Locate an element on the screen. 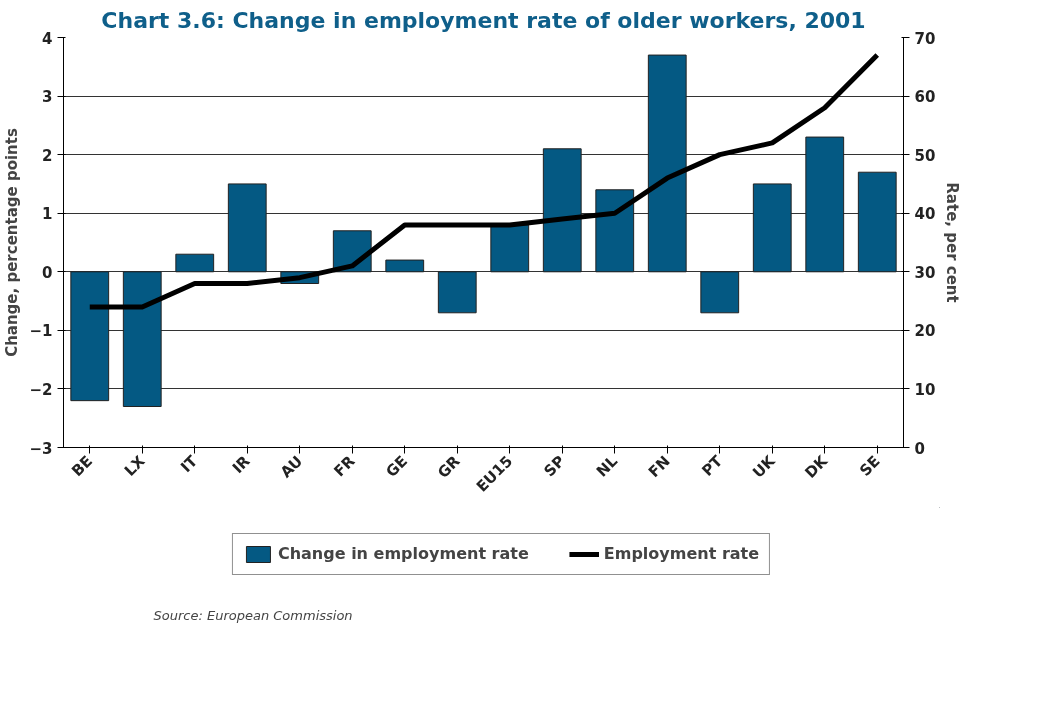 This screenshot has height=715, width=1051. y2-tick-label: 70 is located at coordinates (925, 38).